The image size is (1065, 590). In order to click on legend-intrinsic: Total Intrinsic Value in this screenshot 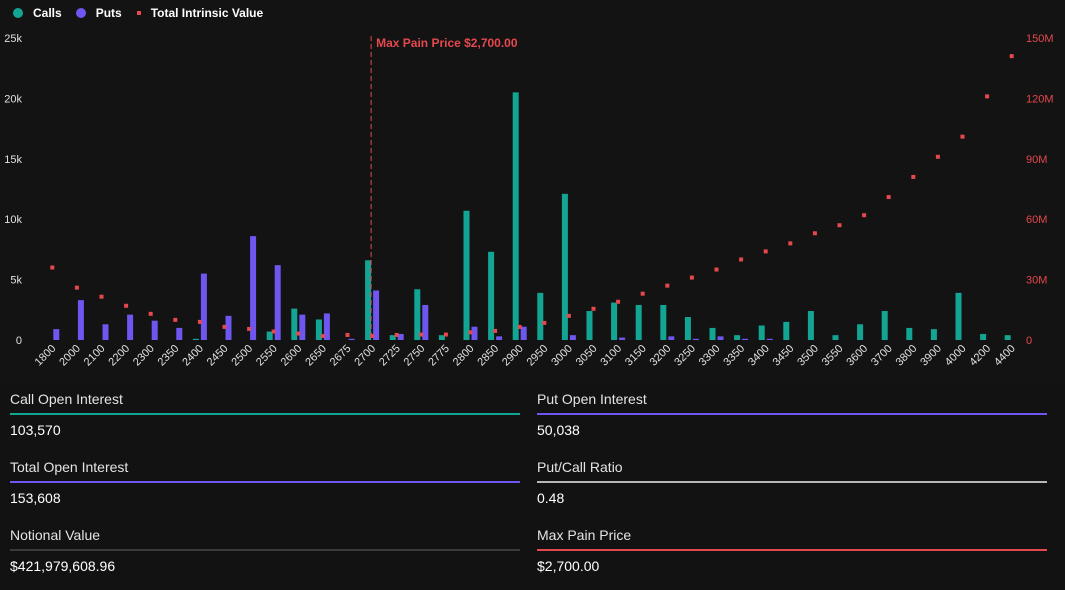, I will do `click(199, 13)`.